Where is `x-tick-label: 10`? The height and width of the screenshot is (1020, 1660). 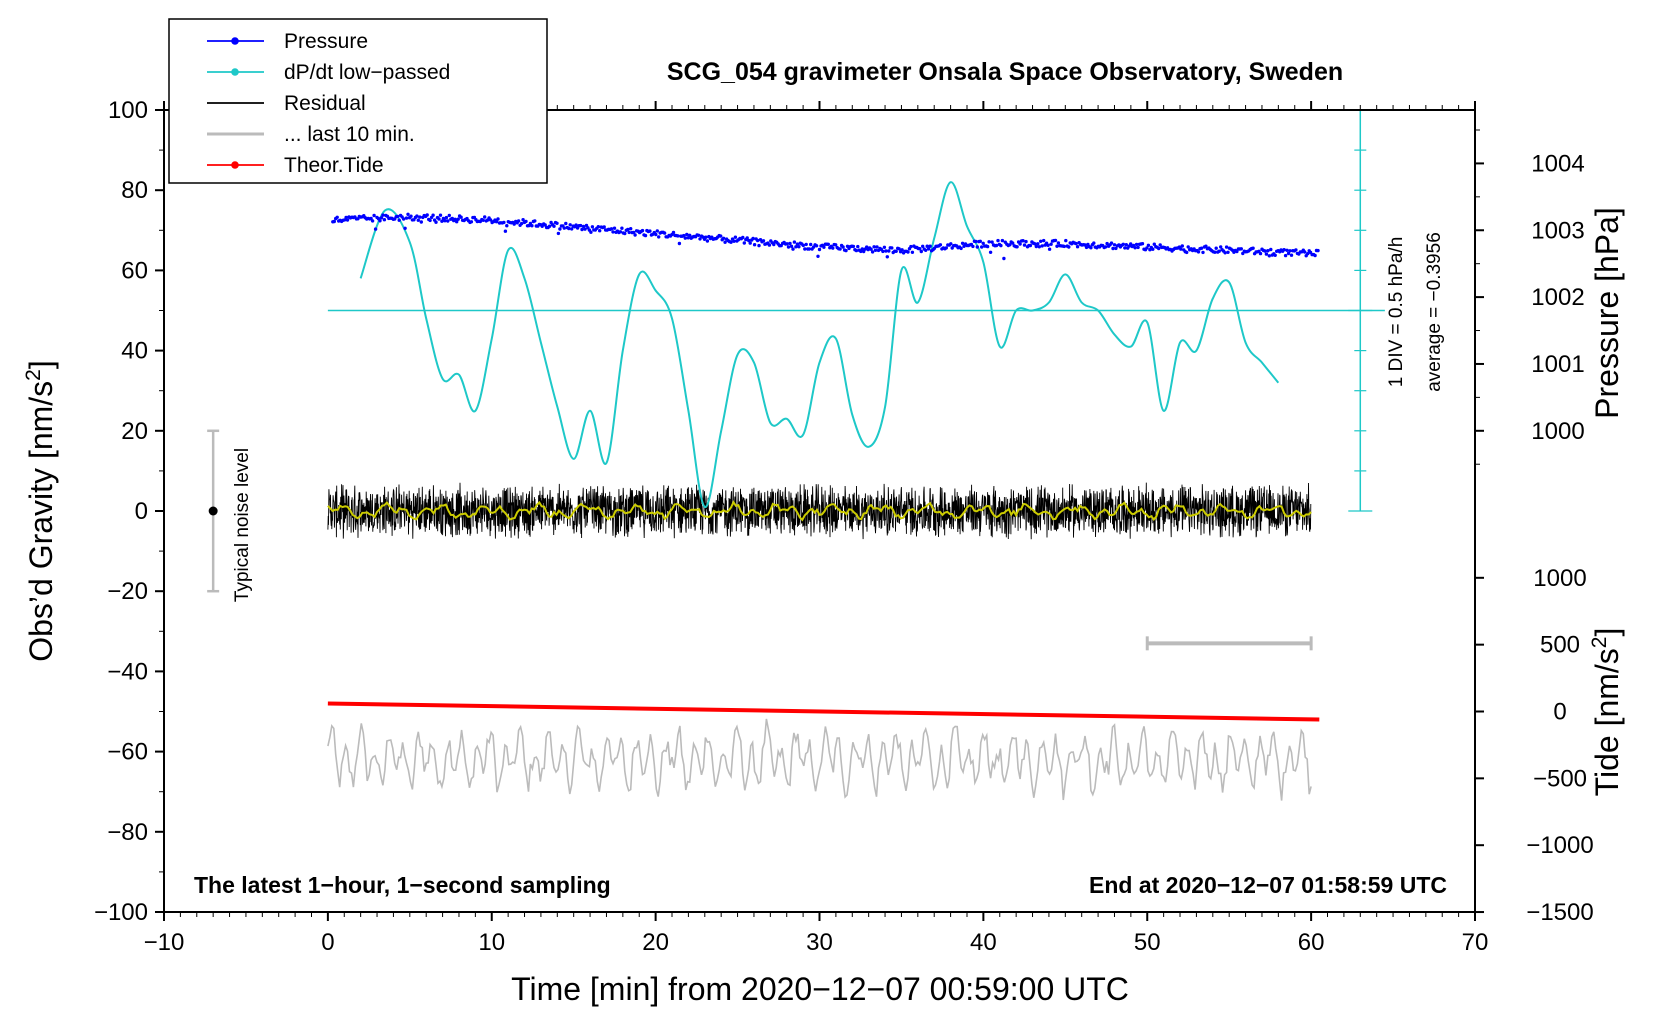 x-tick-label: 10 is located at coordinates (491, 942).